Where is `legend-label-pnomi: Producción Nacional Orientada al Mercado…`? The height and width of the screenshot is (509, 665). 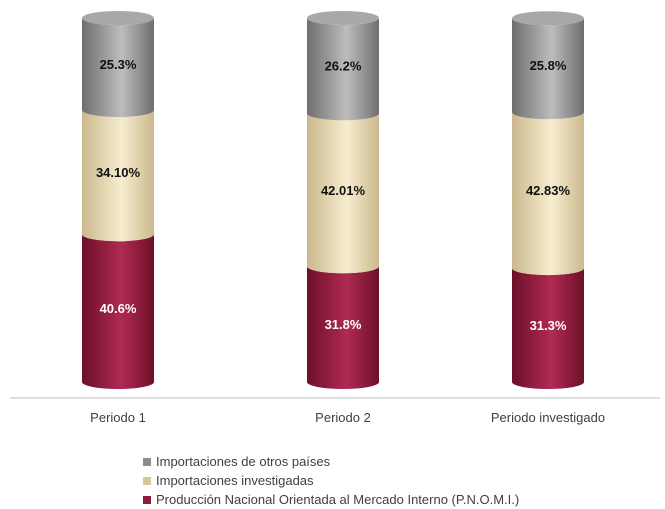
legend-label-pnomi: Producción Nacional Orientada al Mercado… is located at coordinates (338, 499).